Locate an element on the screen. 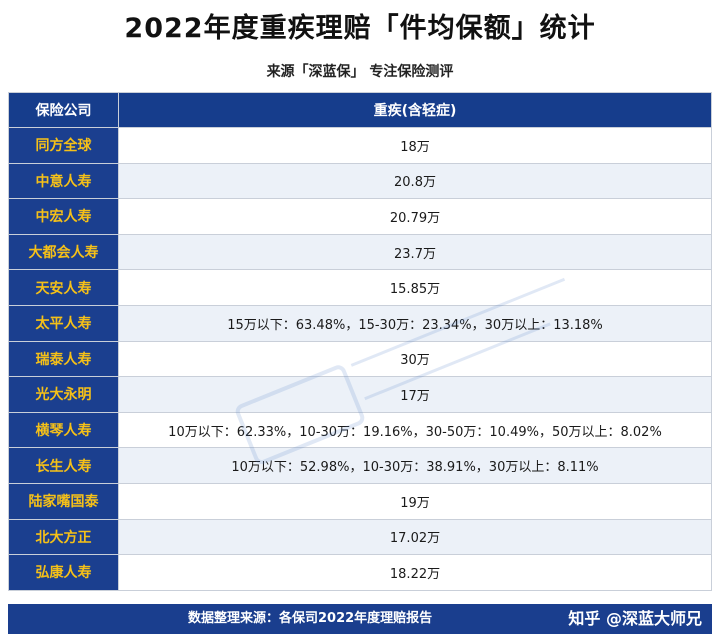 This screenshot has width=720, height=640. value-cell: 20.8万 is located at coordinates (415, 181).